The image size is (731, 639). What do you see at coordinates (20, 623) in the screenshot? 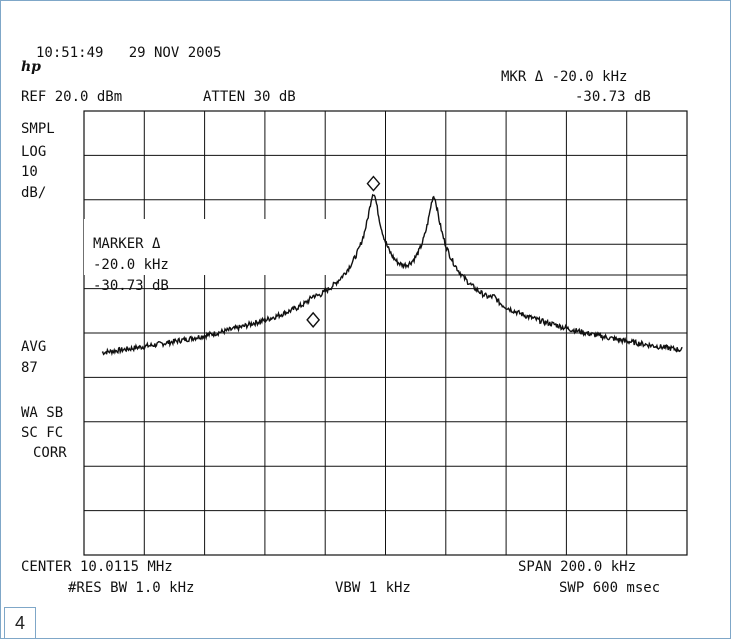
I see `figure-number: 4` at bounding box center [20, 623].